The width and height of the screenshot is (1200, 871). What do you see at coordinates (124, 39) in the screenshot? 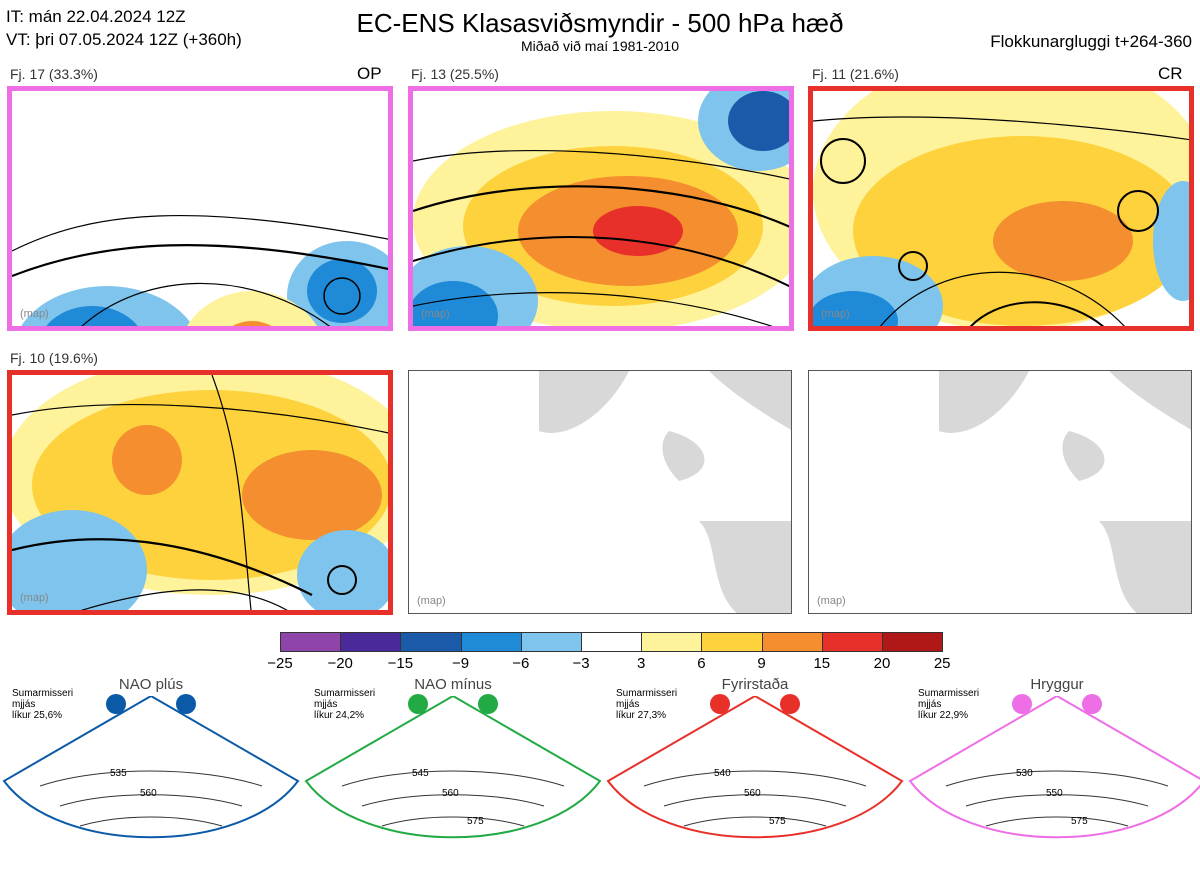
I see `valid-time: VT: þri 07.05.2024 12Z (+360h)` at bounding box center [124, 39].